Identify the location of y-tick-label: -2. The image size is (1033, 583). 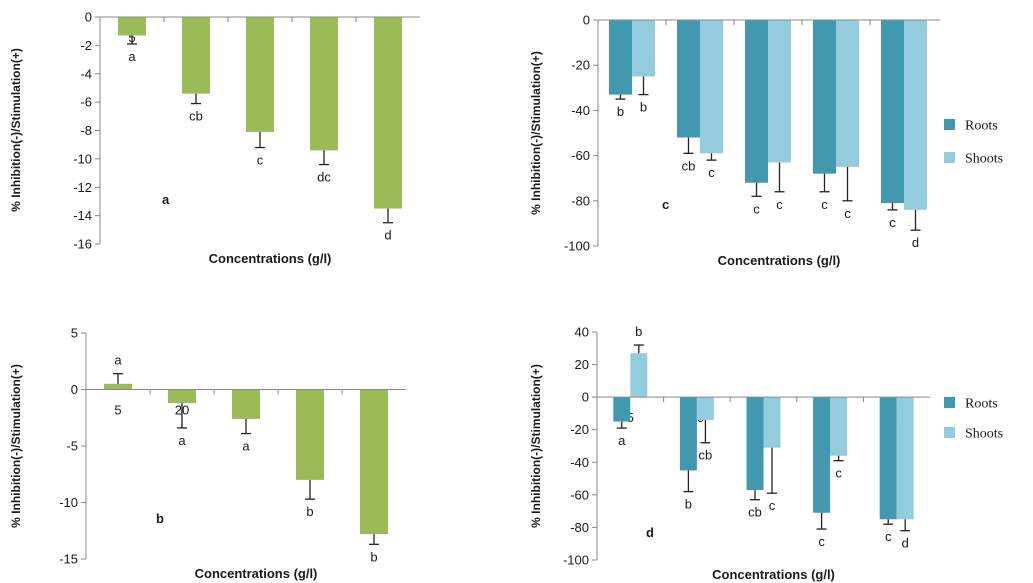
(86, 45).